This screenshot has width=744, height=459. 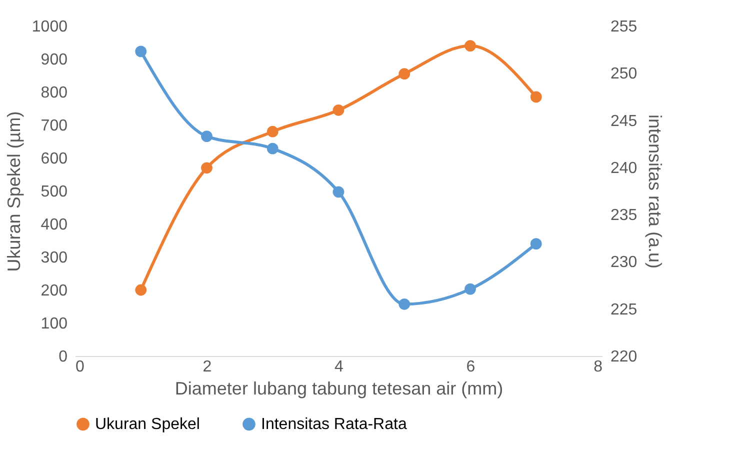 I want to click on y2-tick-label: 250, so click(x=624, y=74).